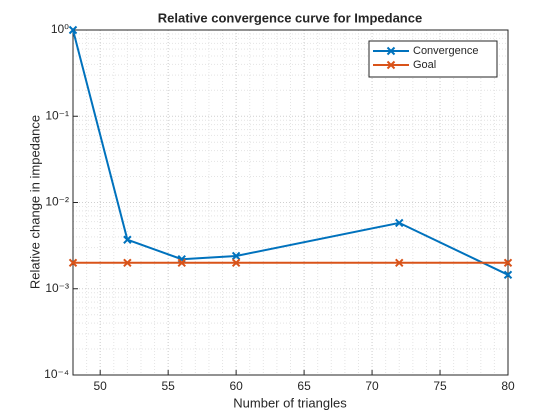  What do you see at coordinates (290, 17) in the screenshot?
I see `chart-title: Relative convergence curve for Impedance` at bounding box center [290, 17].